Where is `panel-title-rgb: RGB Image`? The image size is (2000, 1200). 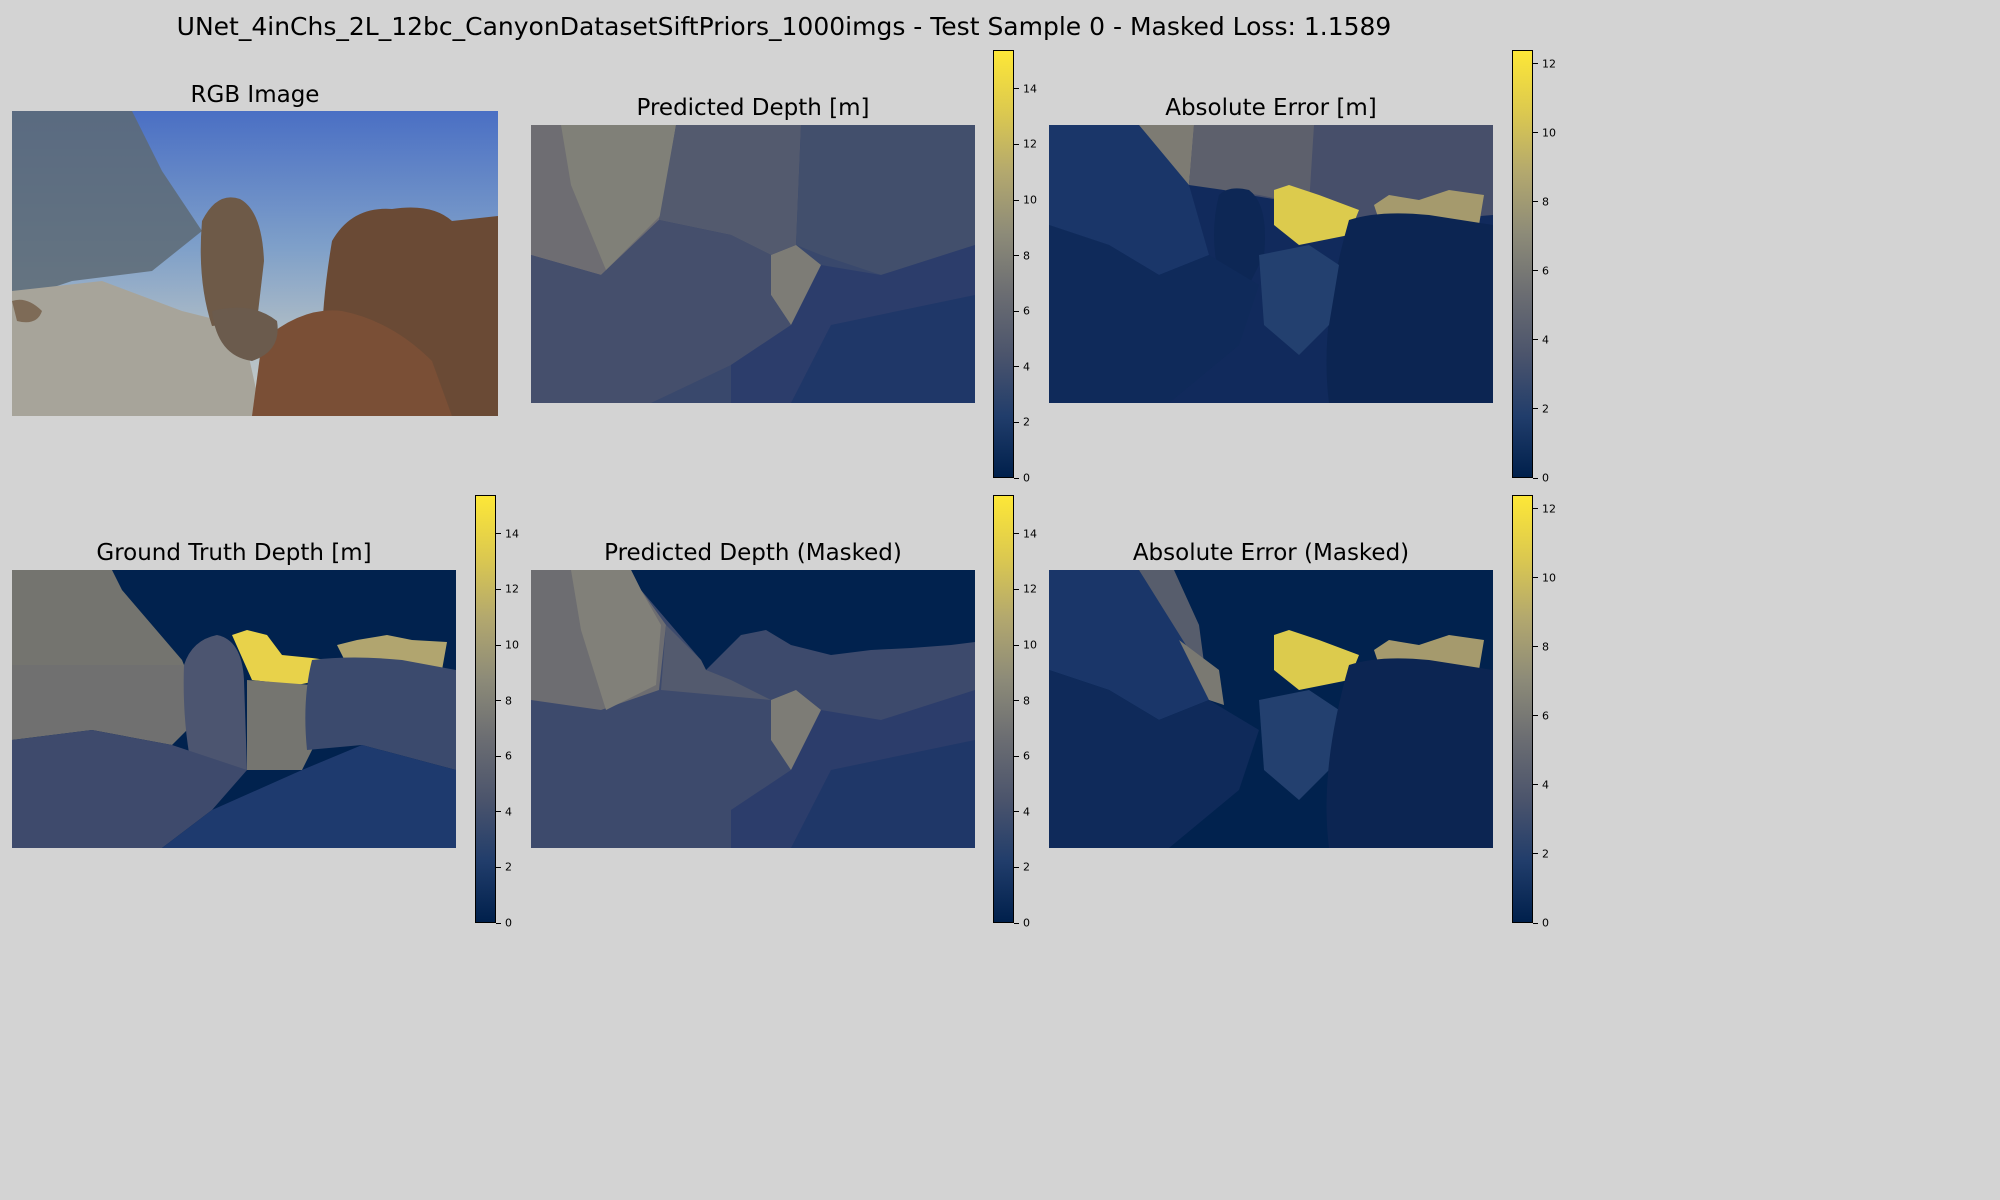 panel-title-rgb: RGB Image is located at coordinates (255, 95).